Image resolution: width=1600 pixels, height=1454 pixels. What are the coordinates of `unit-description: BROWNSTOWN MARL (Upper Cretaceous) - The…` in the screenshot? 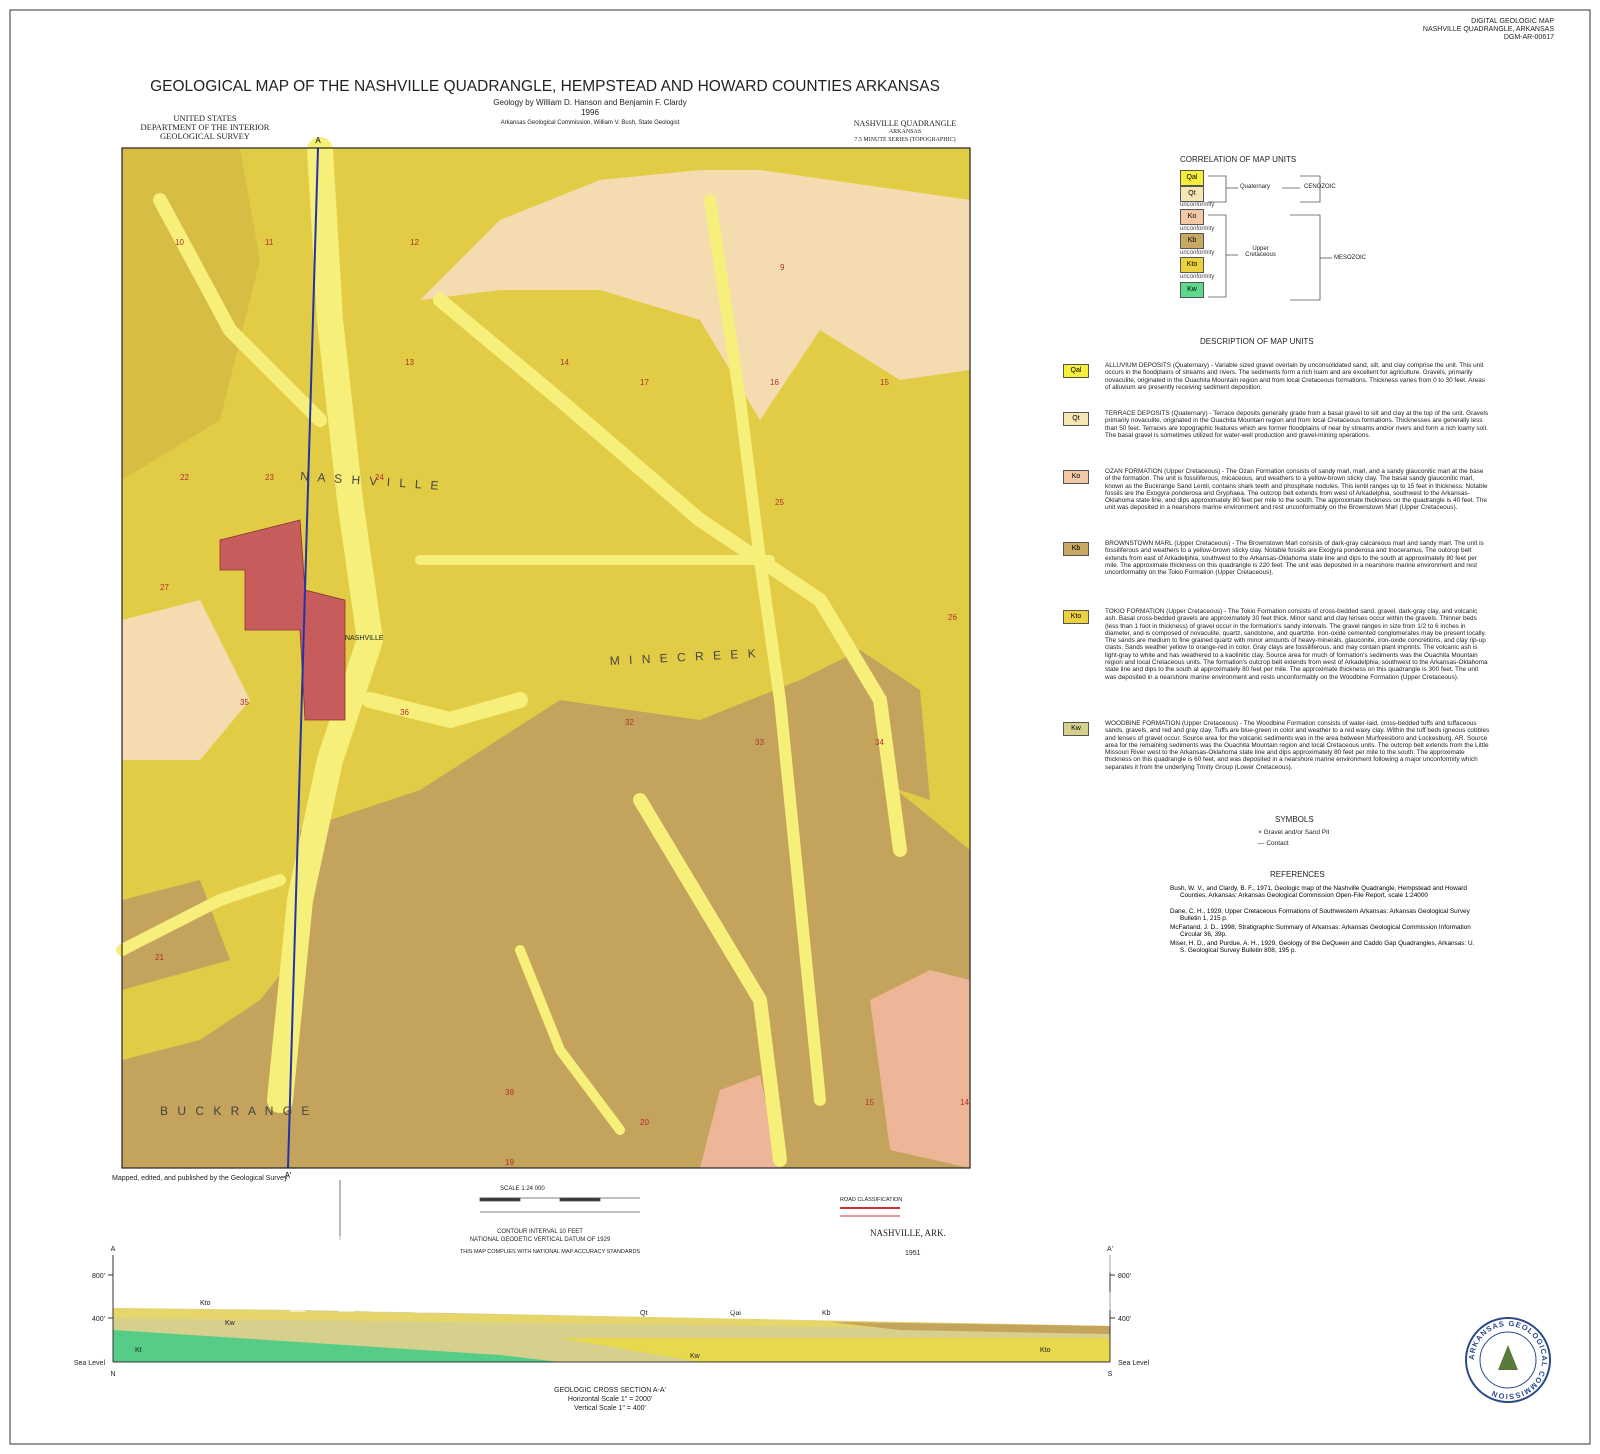 It's located at (1294, 558).